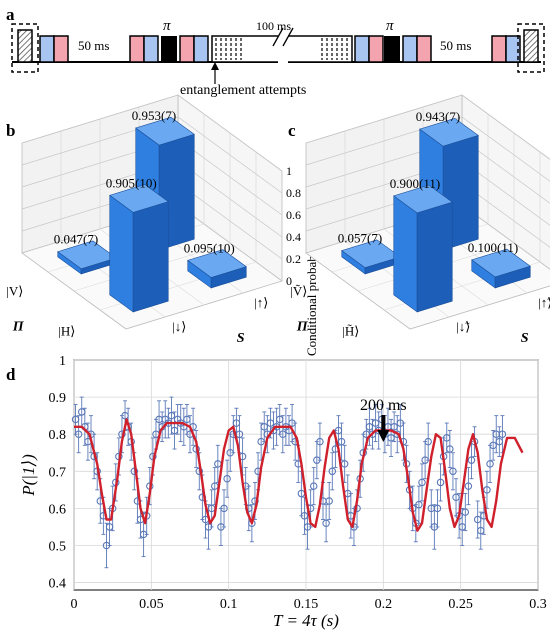 The image size is (550, 636). I want to click on bar-value-label: 0.900(11), so click(415, 183).